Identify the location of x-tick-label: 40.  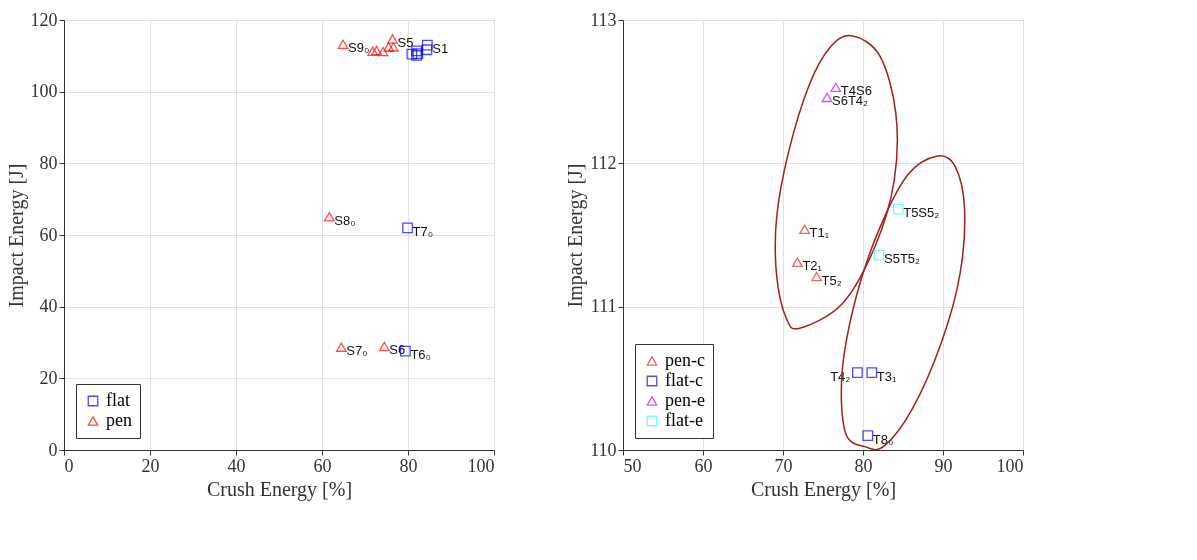
(236, 465).